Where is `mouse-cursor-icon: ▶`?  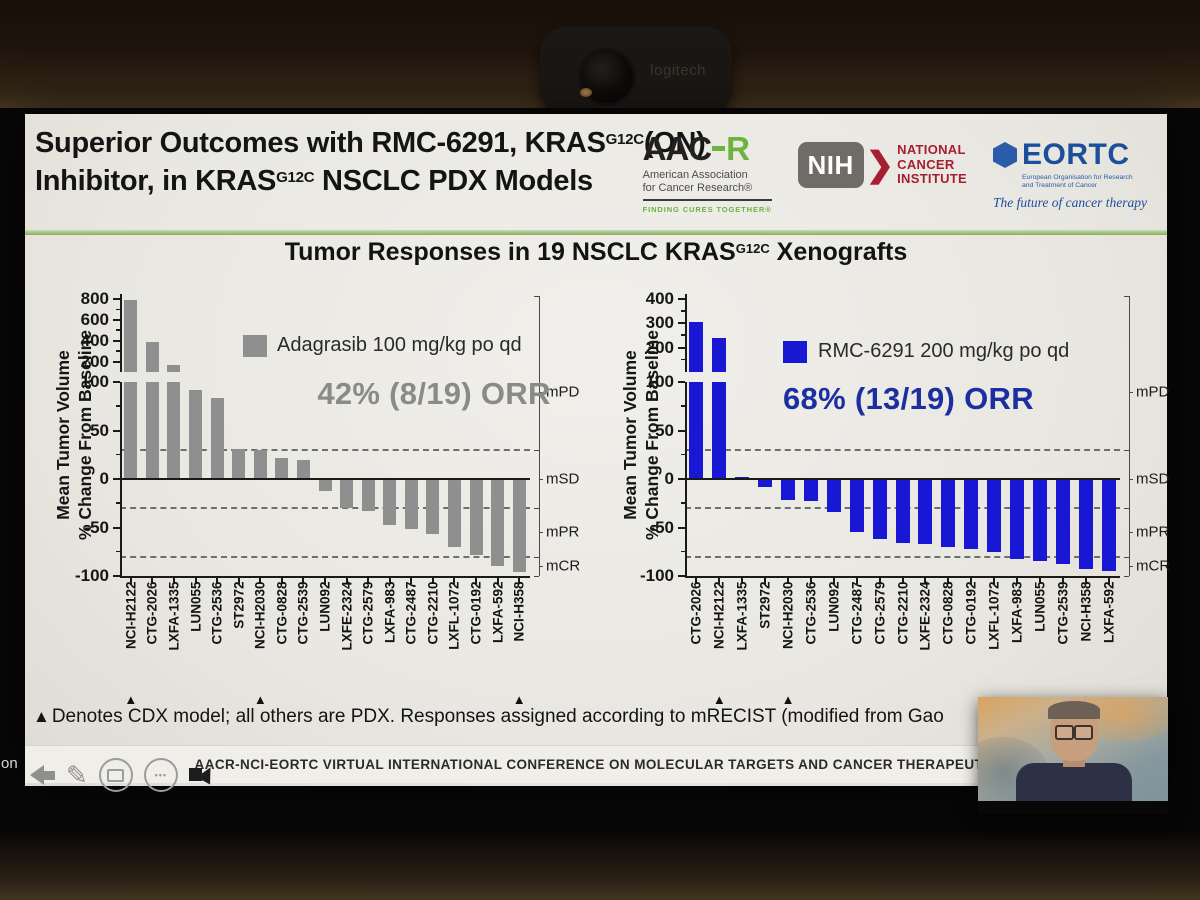 mouse-cursor-icon: ▶ is located at coordinates (203, 775).